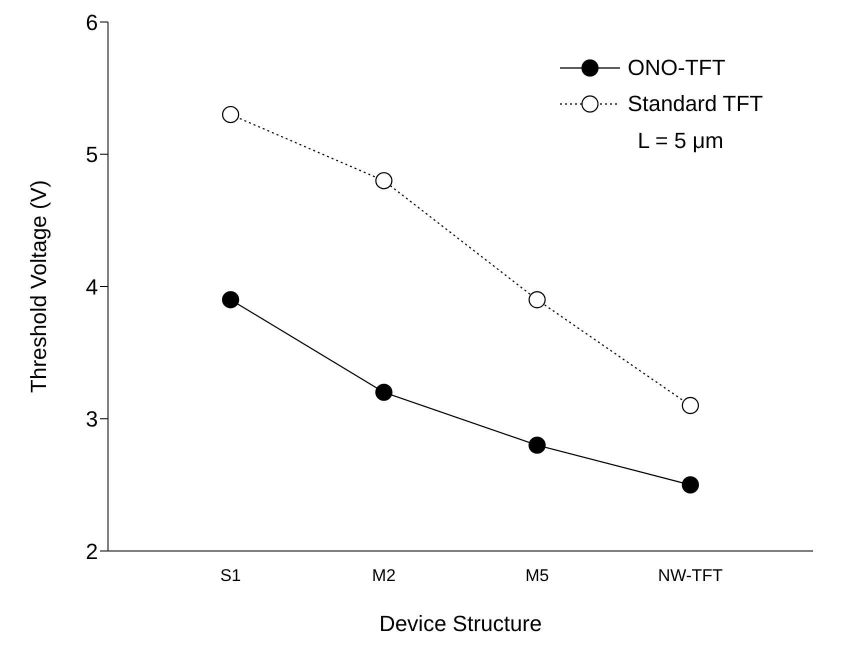 The height and width of the screenshot is (659, 841). I want to click on y-axis-title: Threshold Voltage (V), so click(38, 286).